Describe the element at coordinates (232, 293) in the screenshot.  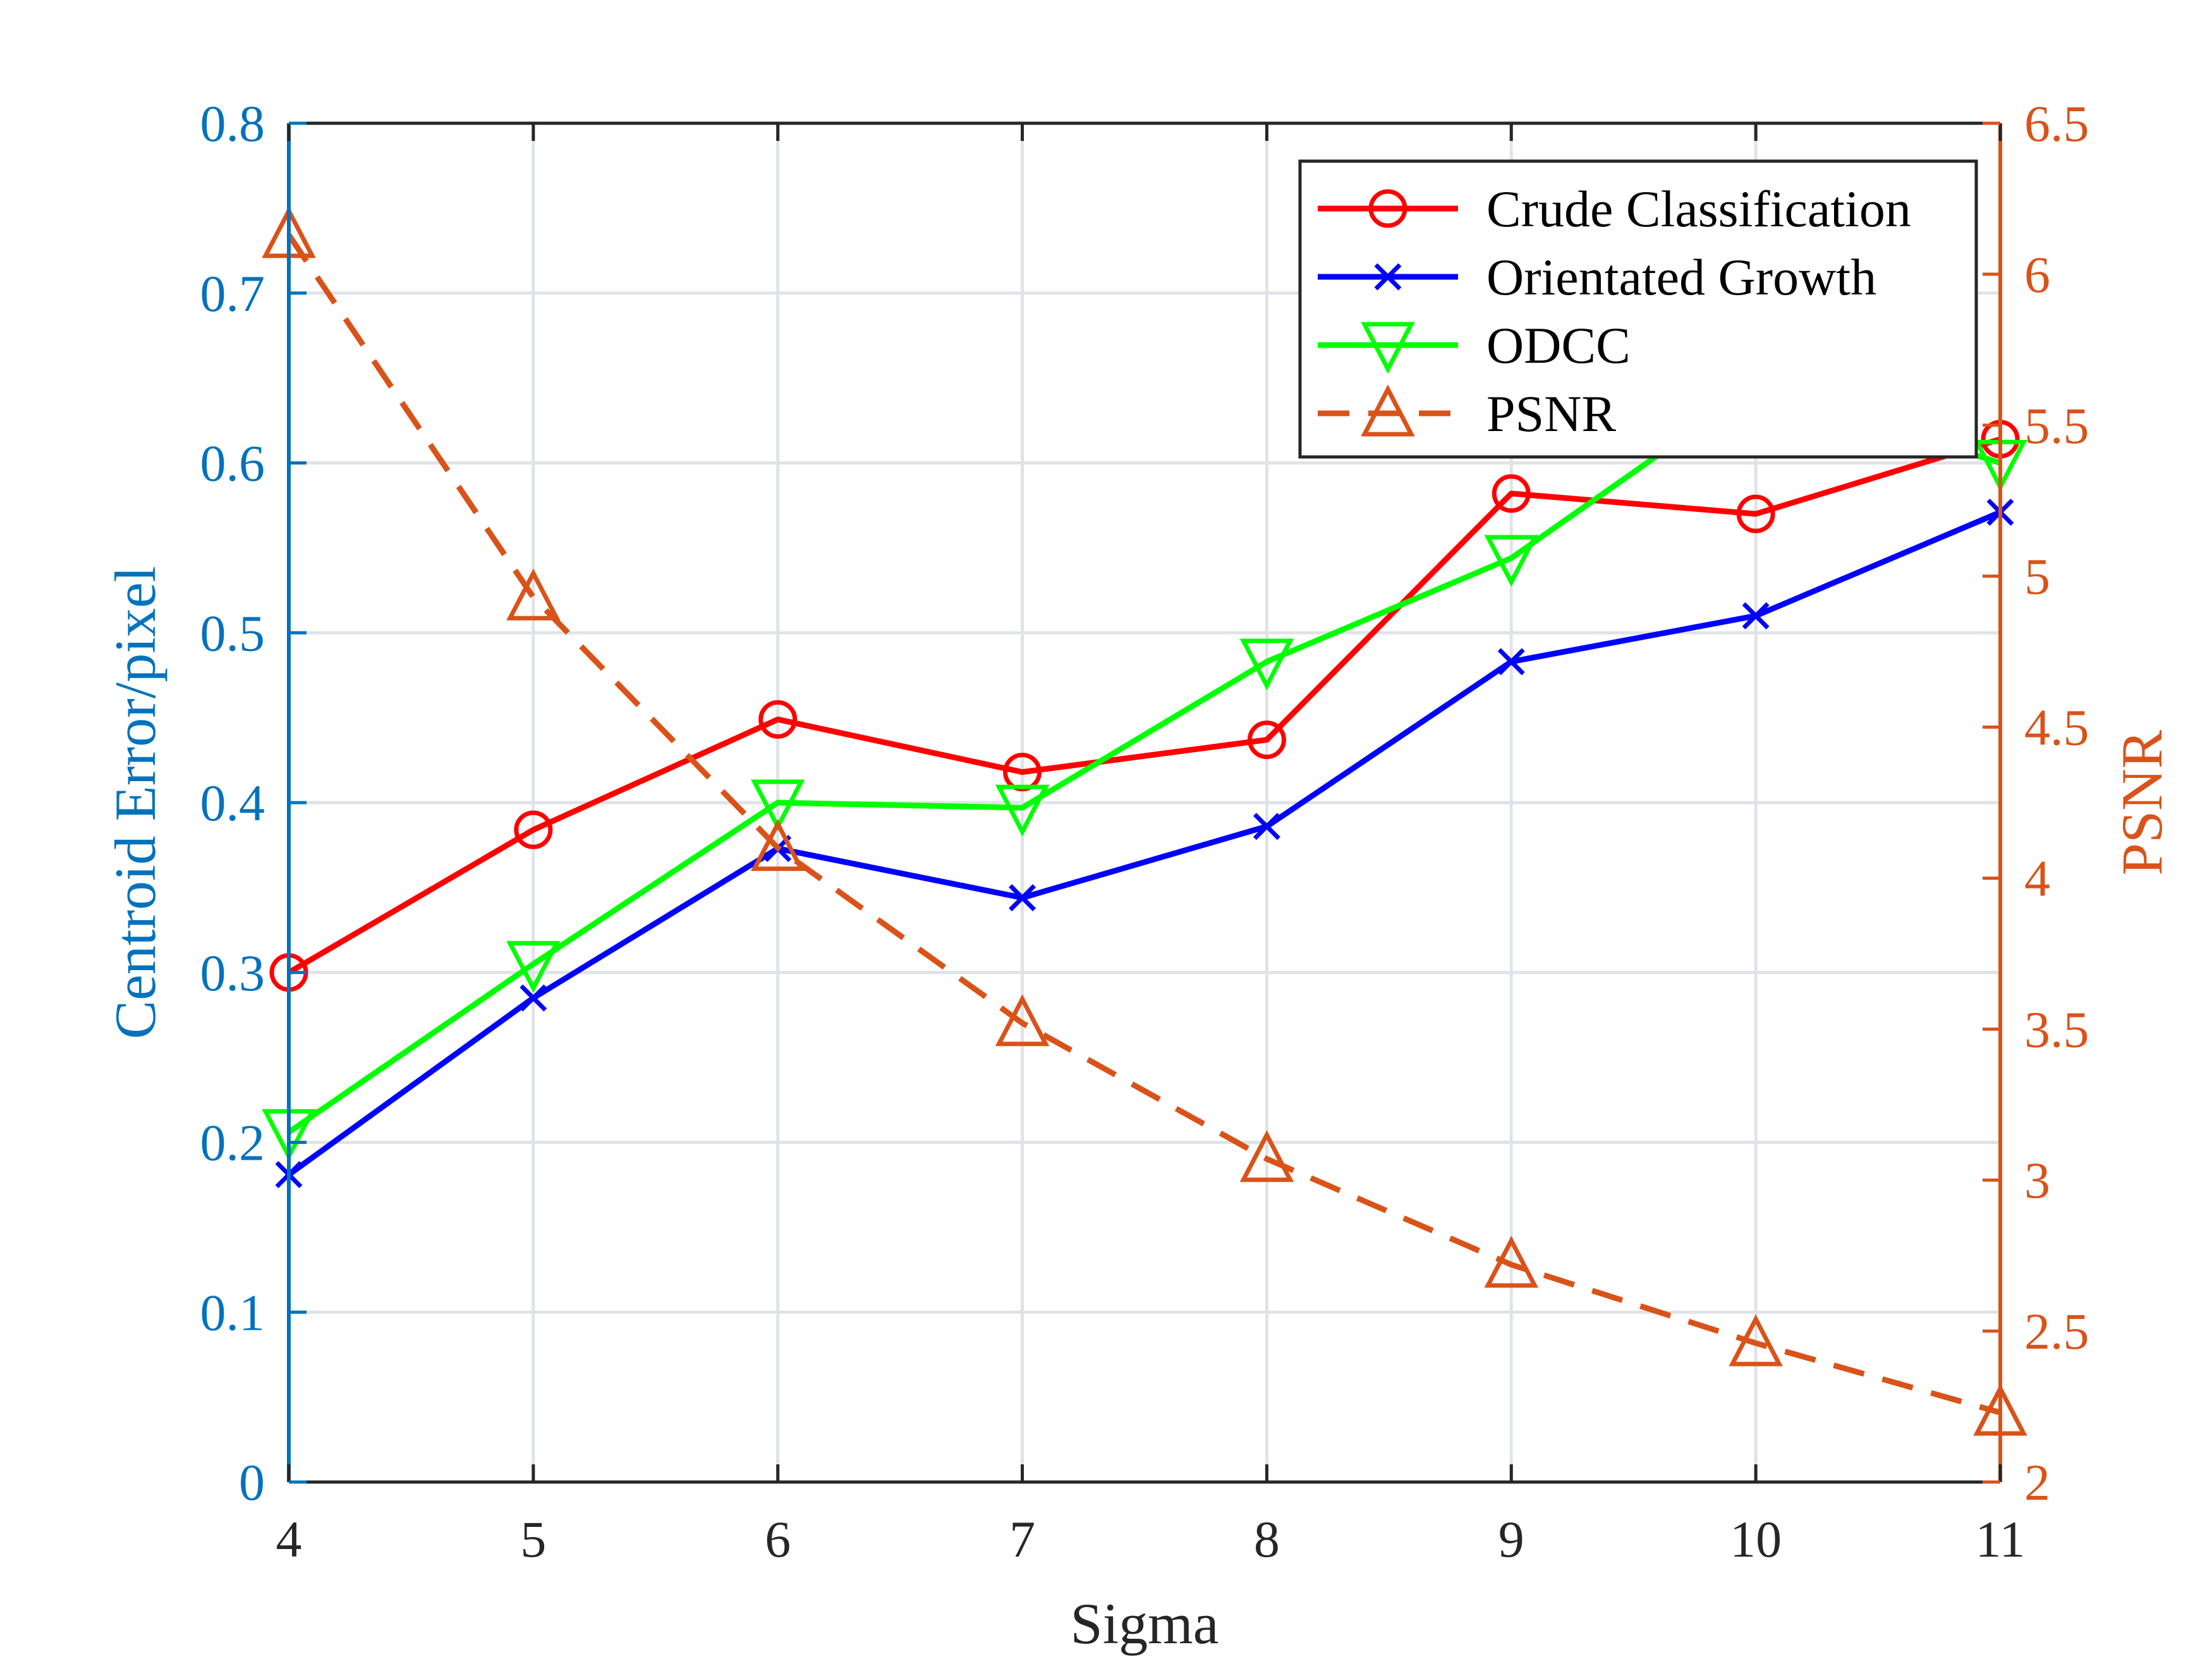
I see `left-y-tick-label: 0.7` at that location.